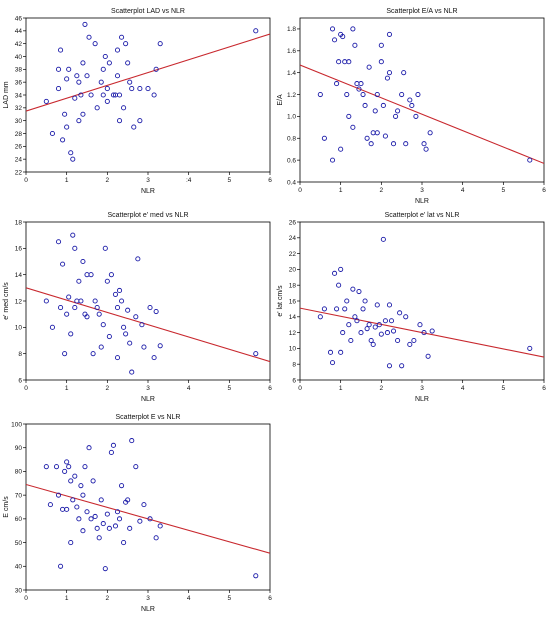  What do you see at coordinates (20, 354) in the screenshot?
I see `y-tick-label: 8` at bounding box center [20, 354].